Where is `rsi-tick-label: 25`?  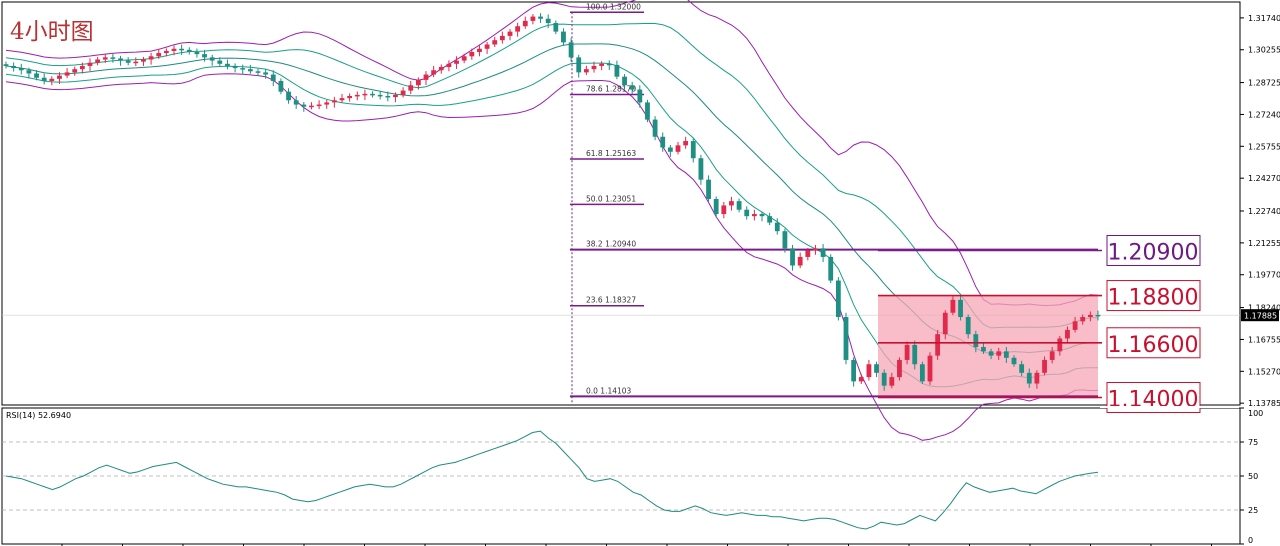
rsi-tick-label: 25 is located at coordinates (1253, 510).